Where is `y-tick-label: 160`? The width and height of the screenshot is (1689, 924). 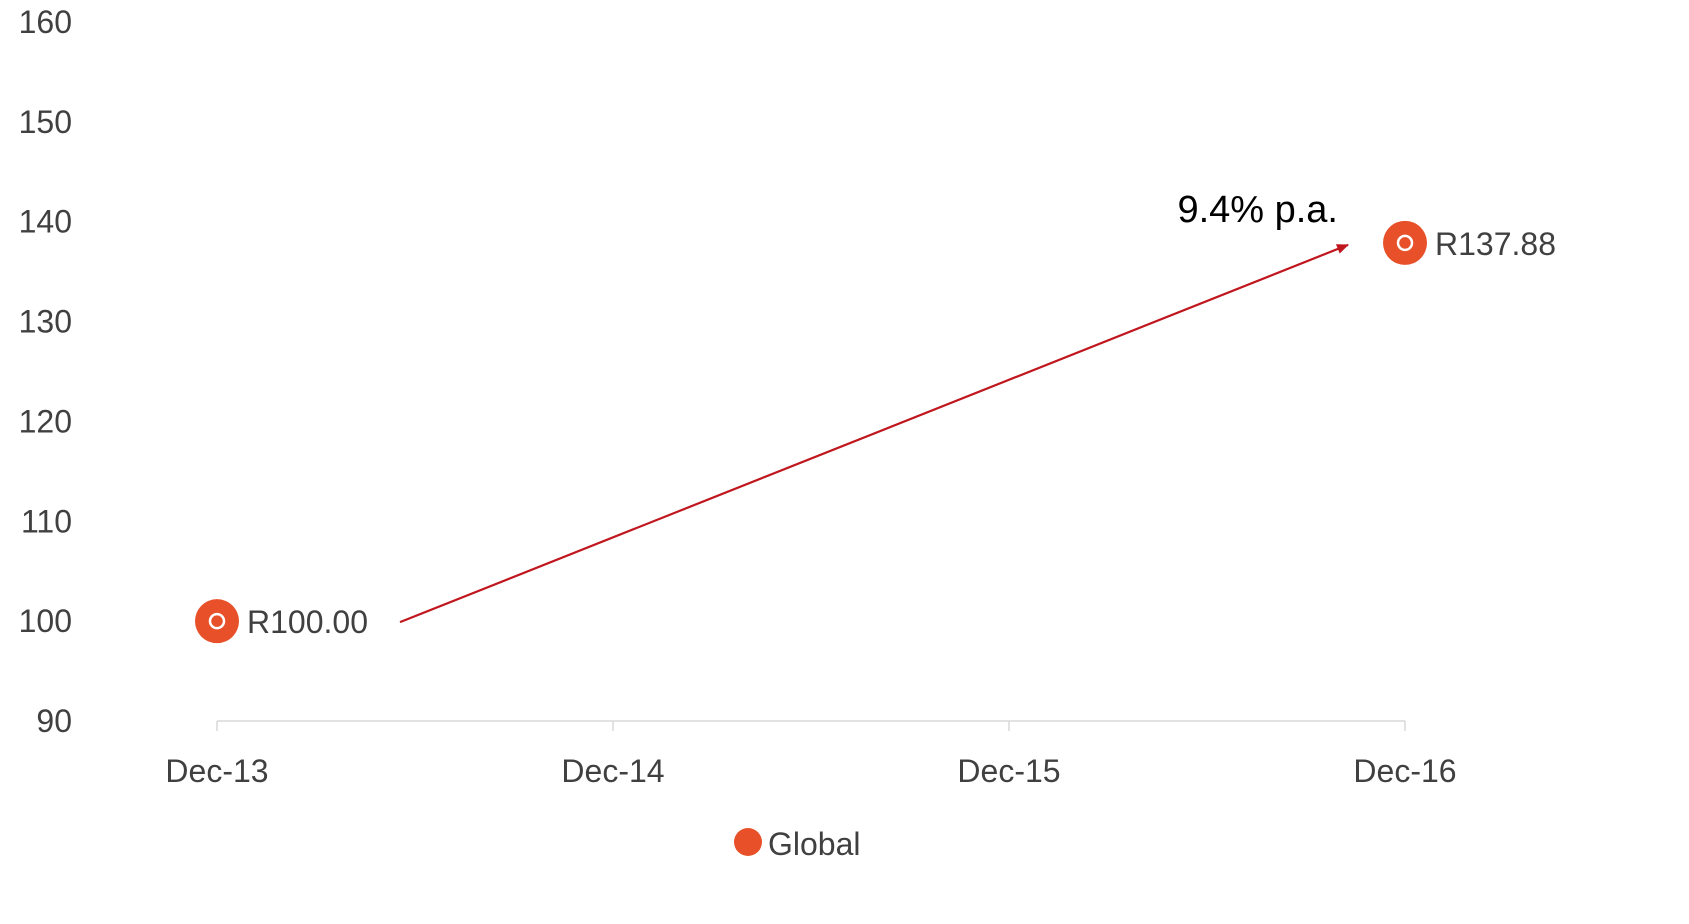
y-tick-label: 160 is located at coordinates (45, 22).